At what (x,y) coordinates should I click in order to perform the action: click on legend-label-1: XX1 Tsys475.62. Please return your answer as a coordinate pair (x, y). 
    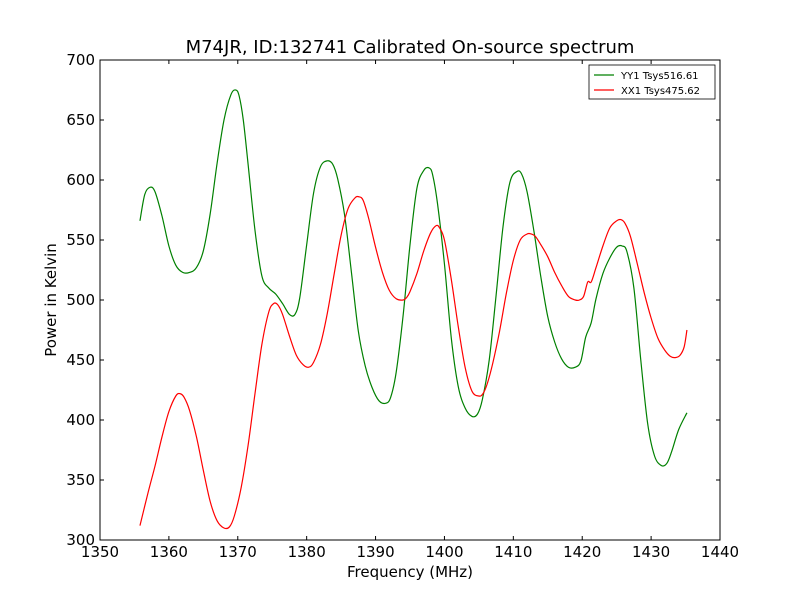
    Looking at the image, I should click on (660, 91).